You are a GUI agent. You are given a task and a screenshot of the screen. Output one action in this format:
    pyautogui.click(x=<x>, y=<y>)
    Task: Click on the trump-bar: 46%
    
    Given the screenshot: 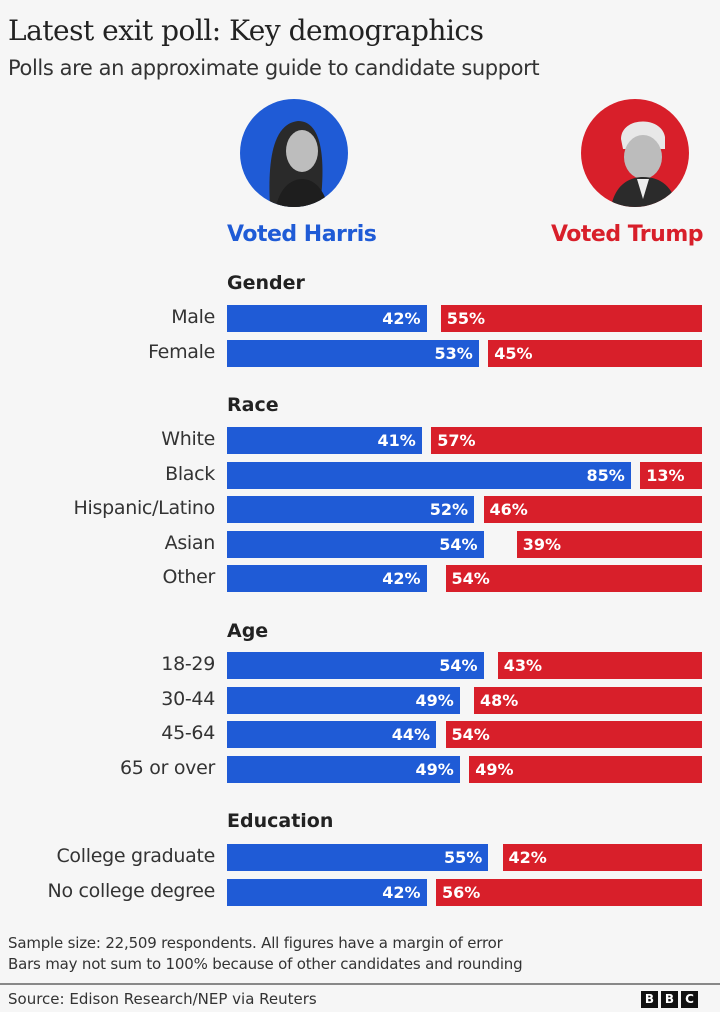 What is the action you would take?
    pyautogui.click(x=592, y=509)
    